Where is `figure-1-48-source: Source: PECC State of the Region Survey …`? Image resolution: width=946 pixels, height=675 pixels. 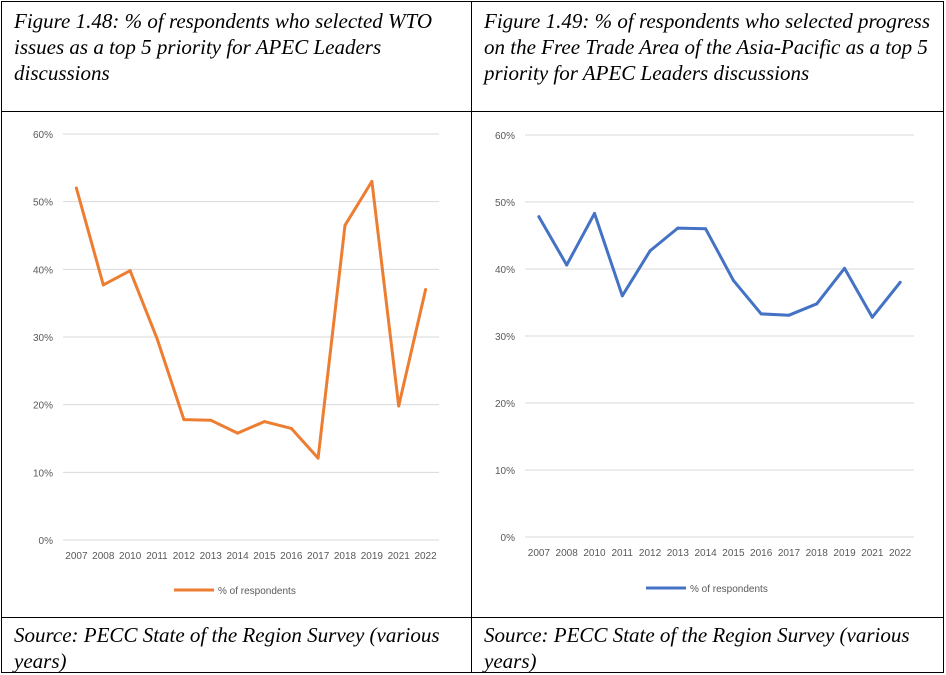
figure-1-48-source: Source: PECC State of the Region Survey … is located at coordinates (227, 648).